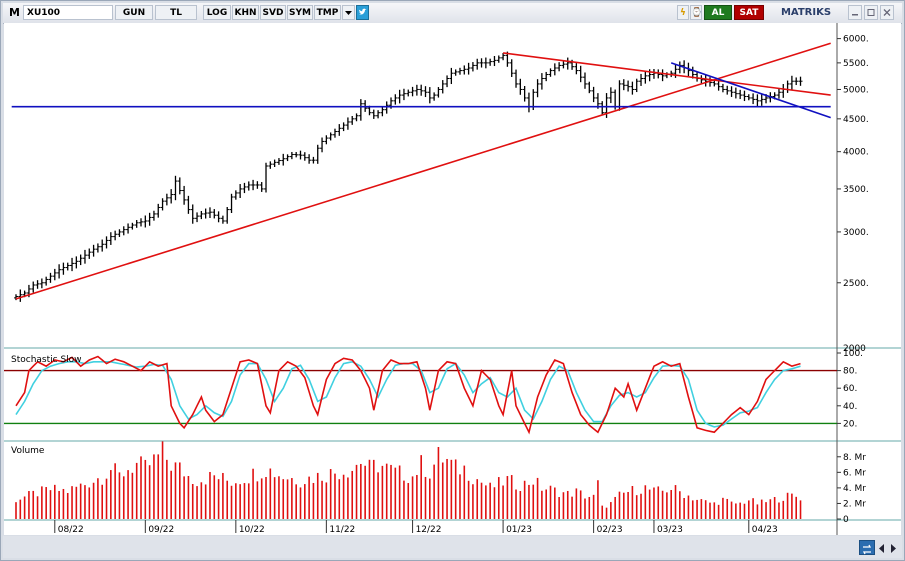 The image size is (905, 561). What do you see at coordinates (850, 424) in the screenshot?
I see `stochastic-y-tick-label: 20.` at bounding box center [850, 424].